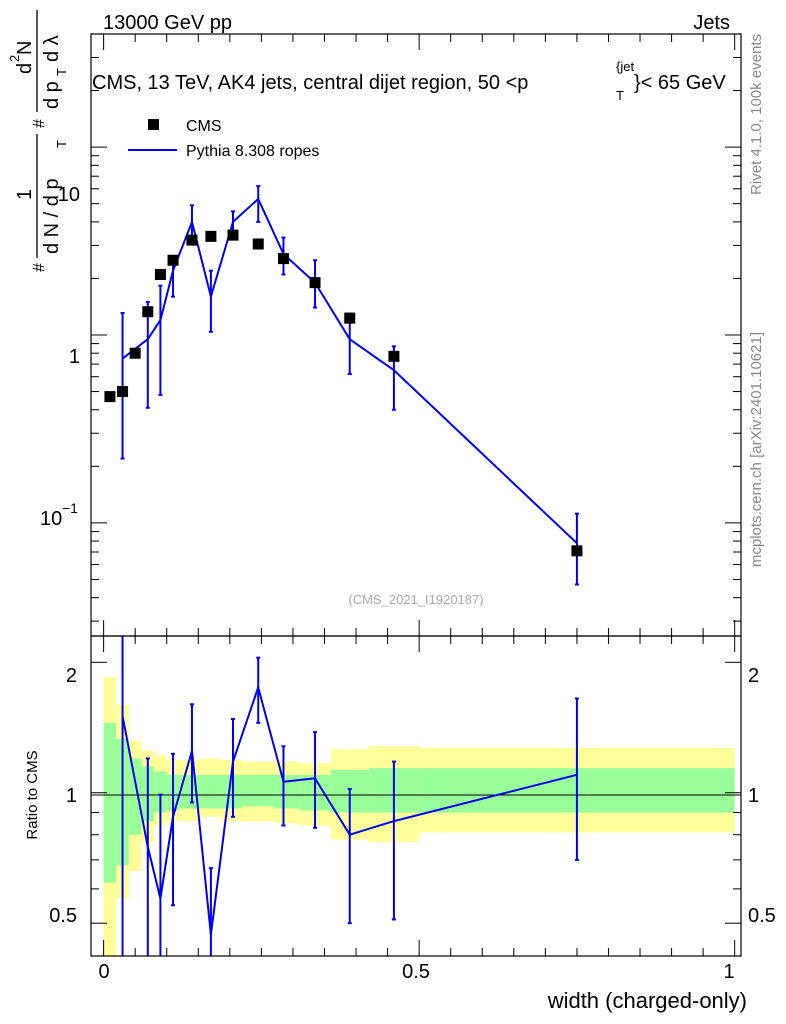 This screenshot has height=1024, width=786. Describe the element at coordinates (39, 267) in the screenshot. I see `y-label-hash-1: #` at that location.